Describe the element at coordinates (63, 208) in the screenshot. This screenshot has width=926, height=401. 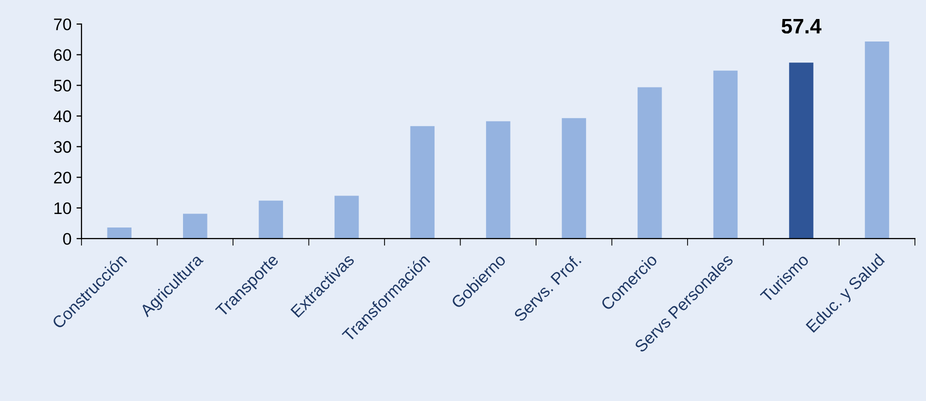
I see `y-tick-label: 10` at that location.